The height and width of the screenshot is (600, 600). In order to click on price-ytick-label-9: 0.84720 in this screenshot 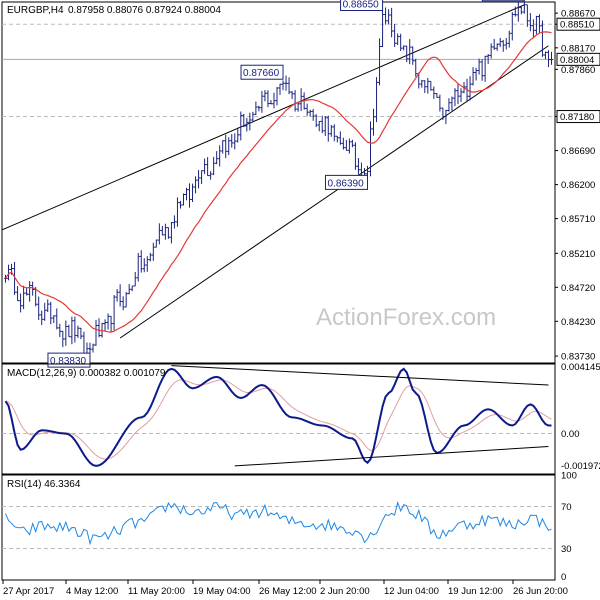, I will do `click(578, 288)`.